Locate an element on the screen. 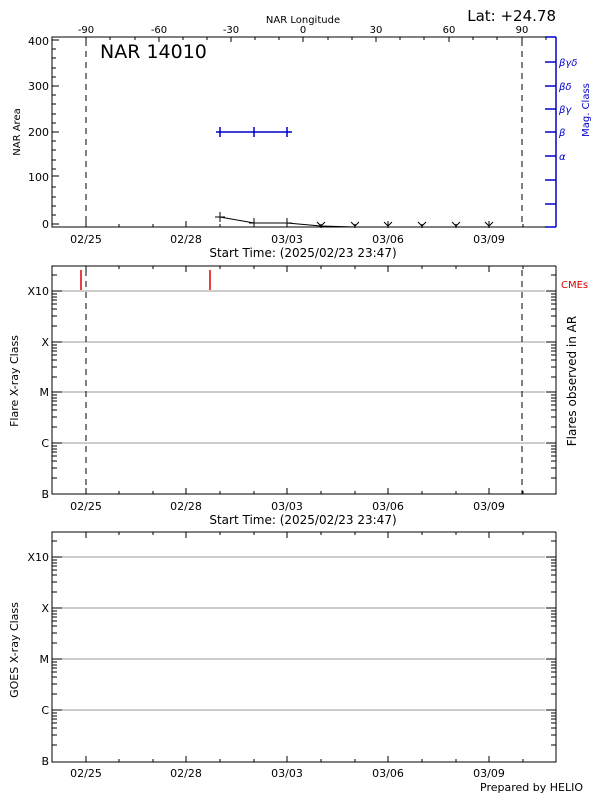  flare-class-tick-labels: B C M X X10 is located at coordinates (38, 393).